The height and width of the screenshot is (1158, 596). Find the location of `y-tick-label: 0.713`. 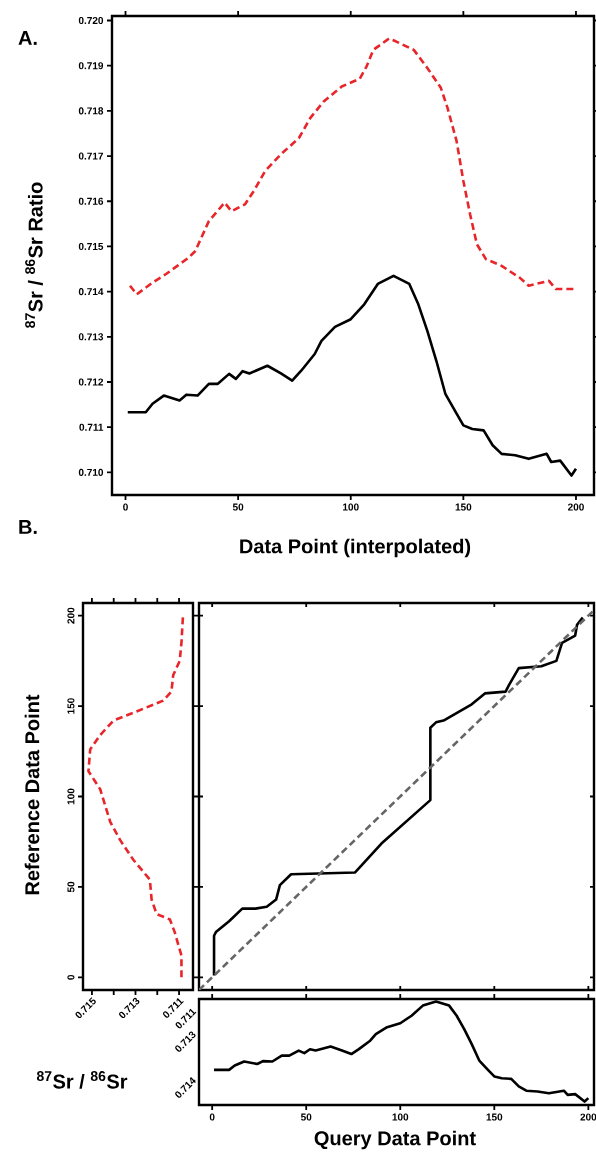

y-tick-label: 0.713 is located at coordinates (91, 337).